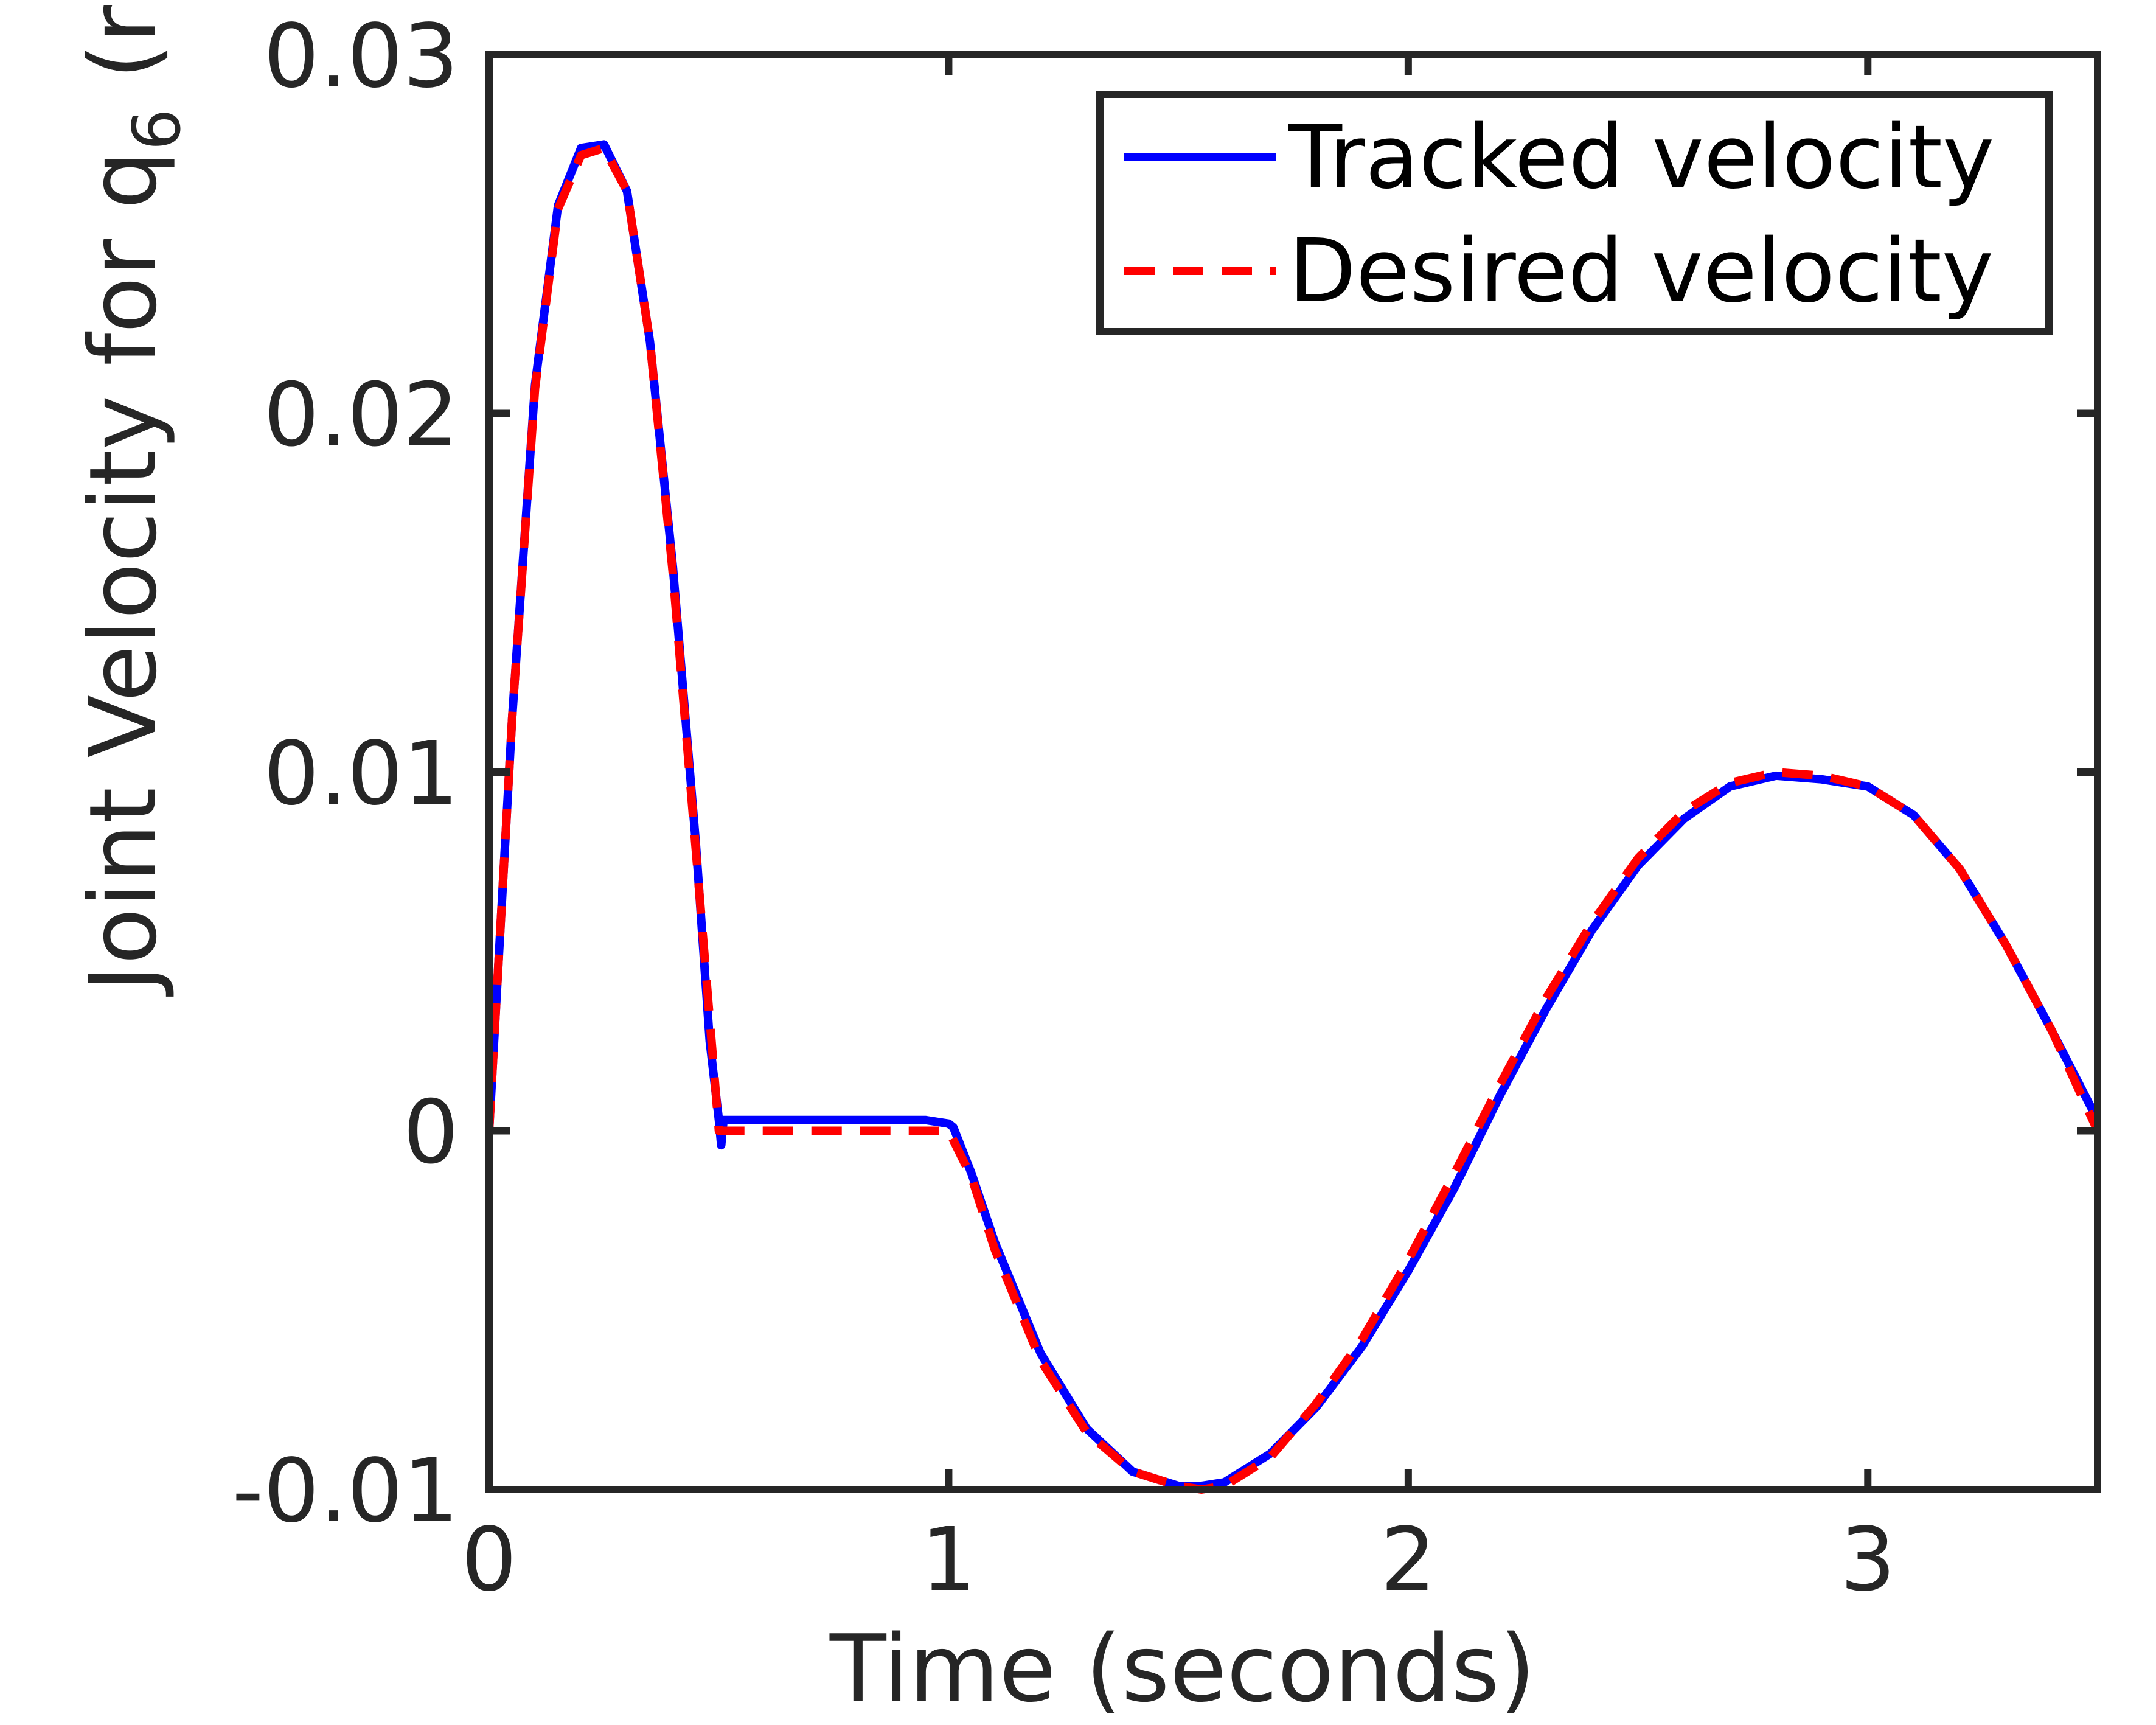  What do you see at coordinates (1182, 1669) in the screenshot?
I see `x-axis-label: Time (seconds)` at bounding box center [1182, 1669].